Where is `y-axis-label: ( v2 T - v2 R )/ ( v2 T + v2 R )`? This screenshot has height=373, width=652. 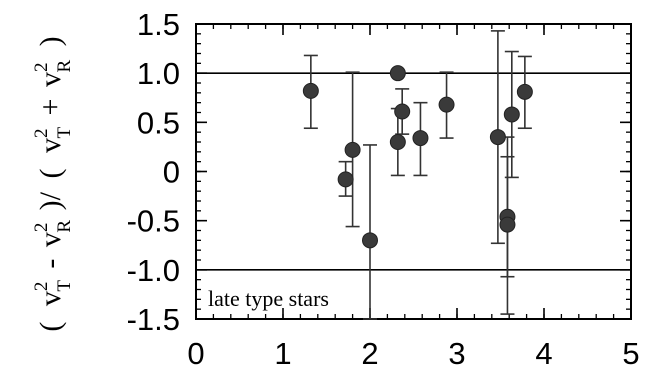
y-axis-label: ( v2 T - v2 R )/ ( v2 T + v2 R ) is located at coordinates (54, 183).